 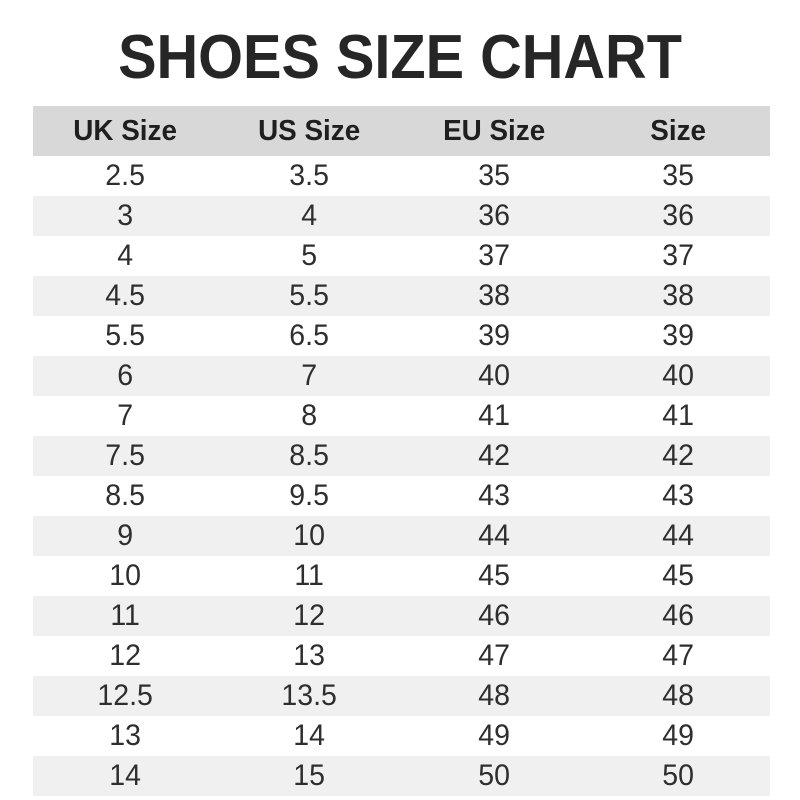 What do you see at coordinates (401, 696) in the screenshot?
I see `table-row: 12.5 13.5 48 48` at bounding box center [401, 696].